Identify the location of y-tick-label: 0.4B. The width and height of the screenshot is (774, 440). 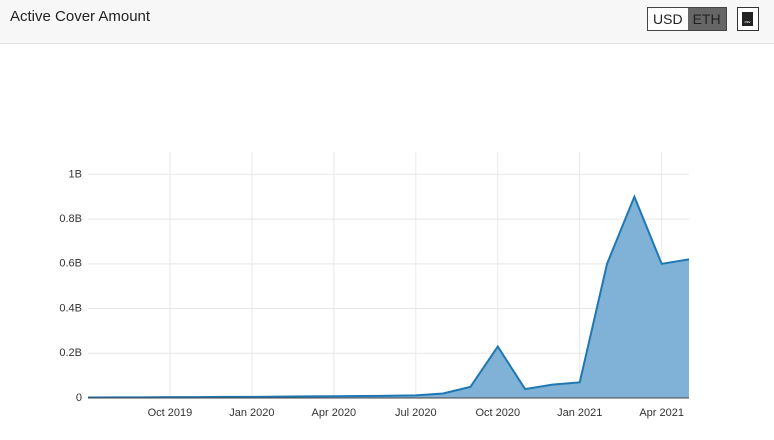
(70, 308).